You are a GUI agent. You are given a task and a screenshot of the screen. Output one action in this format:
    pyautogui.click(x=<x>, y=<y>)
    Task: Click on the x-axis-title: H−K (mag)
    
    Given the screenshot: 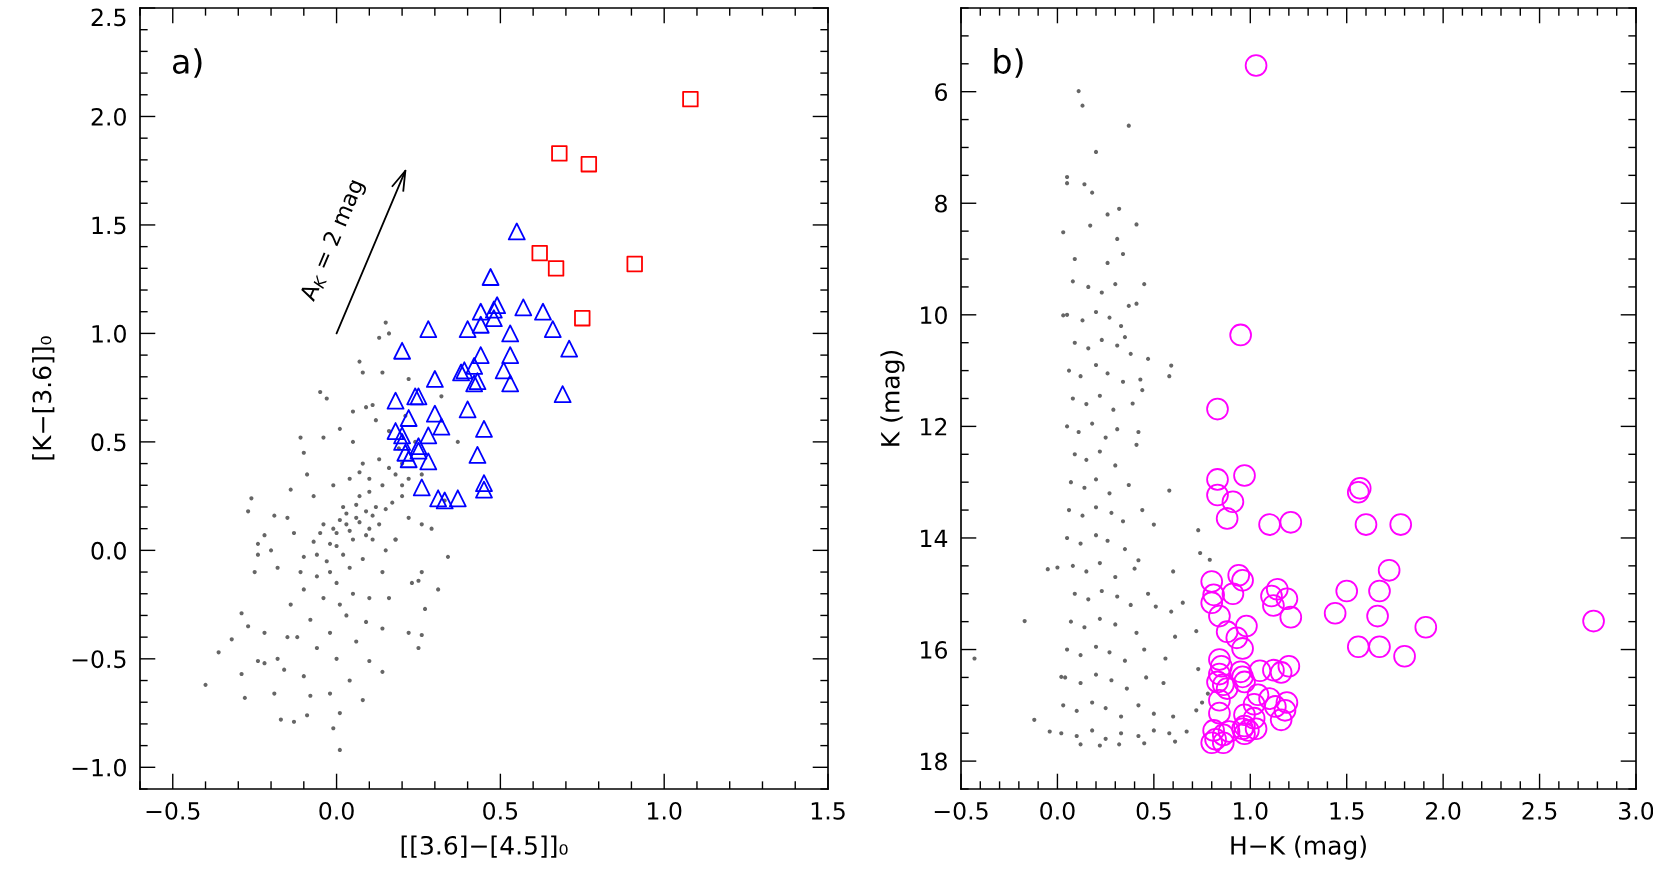 What is the action you would take?
    pyautogui.click(x=1298, y=847)
    